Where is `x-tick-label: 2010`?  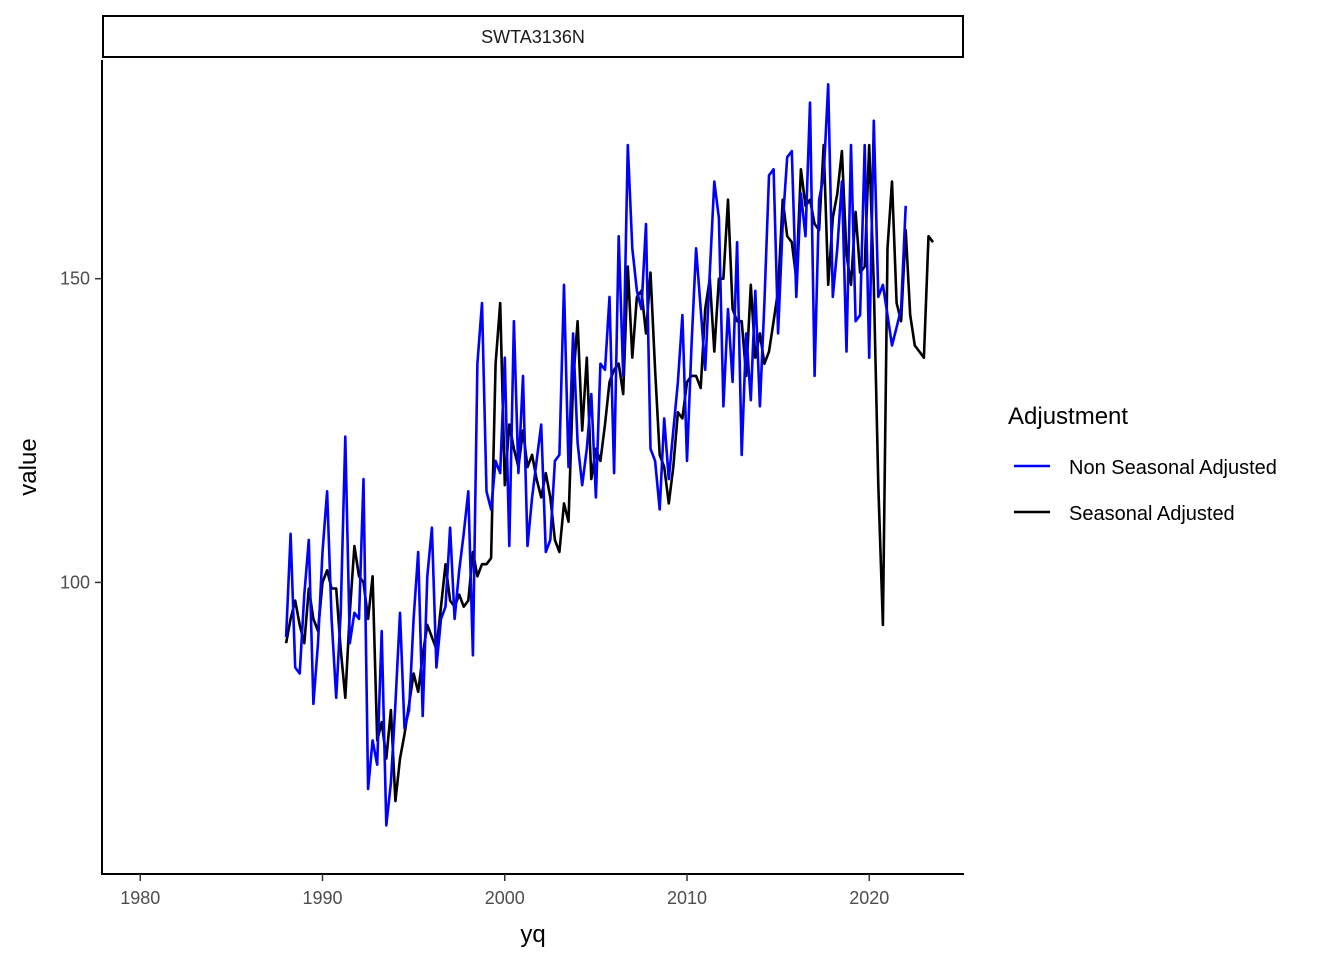 x-tick-label: 2010 is located at coordinates (687, 898).